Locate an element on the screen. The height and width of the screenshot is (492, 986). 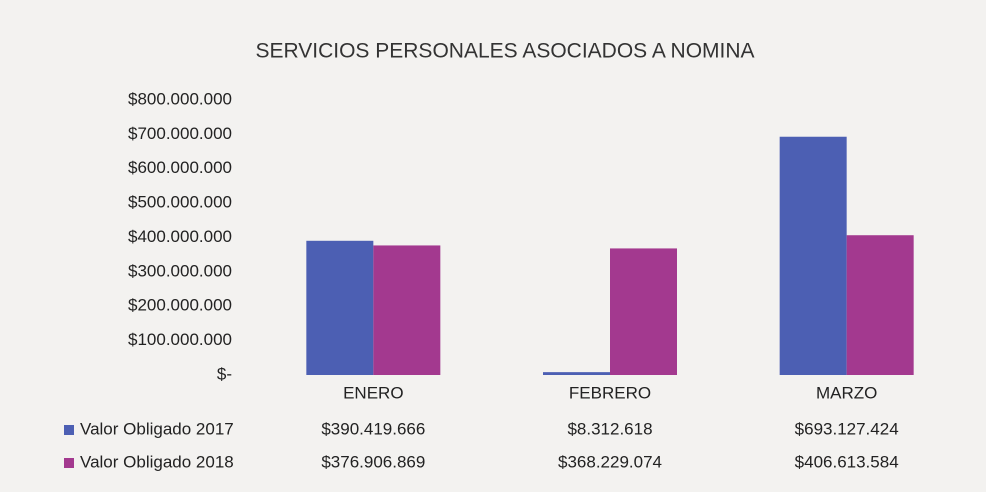
y-tick-label: $700.000.000 is located at coordinates (180, 133).